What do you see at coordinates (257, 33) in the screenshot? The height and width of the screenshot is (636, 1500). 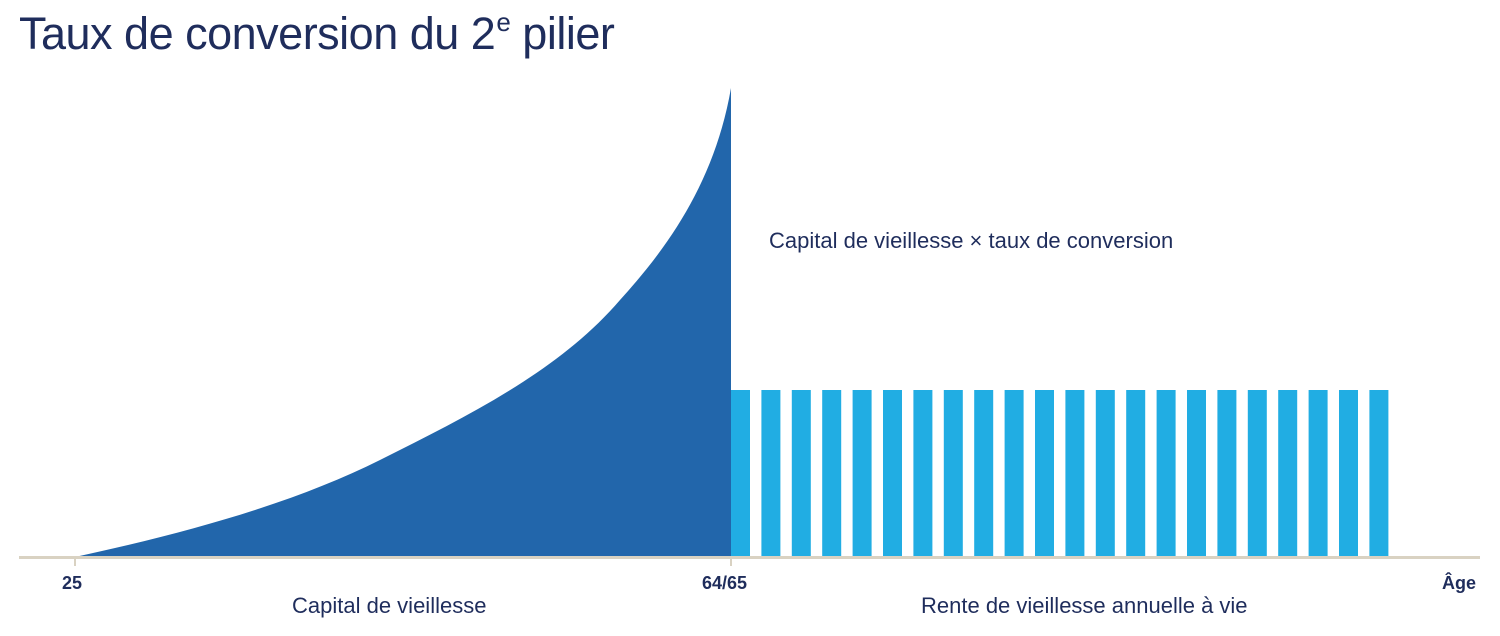 I see `title-text: Taux de conversion du 2` at bounding box center [257, 33].